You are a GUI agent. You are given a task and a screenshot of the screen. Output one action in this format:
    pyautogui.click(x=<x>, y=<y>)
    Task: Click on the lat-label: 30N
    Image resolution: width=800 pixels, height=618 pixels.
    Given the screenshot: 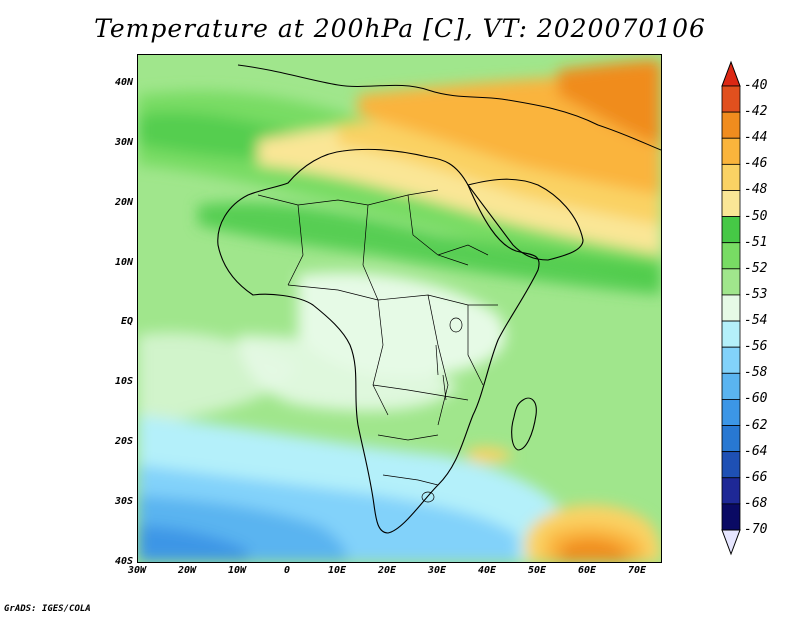 What is the action you would take?
    pyautogui.click(x=123, y=142)
    